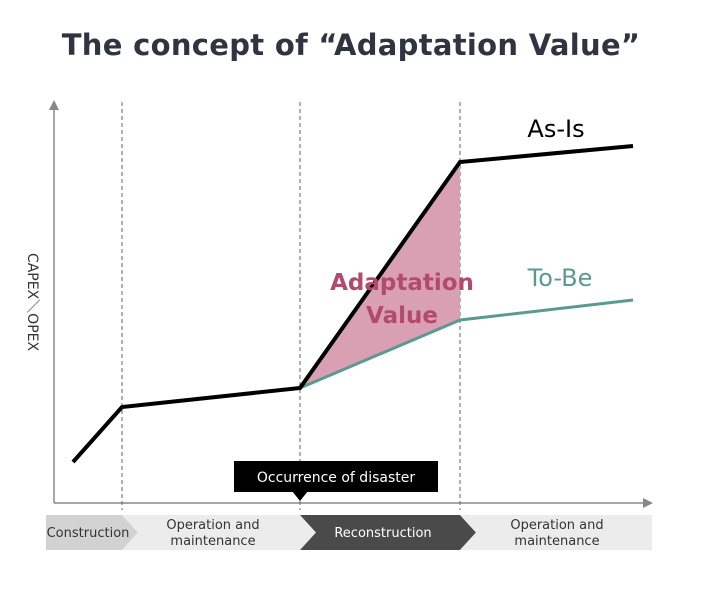  Describe the element at coordinates (212, 525) in the screenshot. I see `phase-label-operation-1-line1: Operation and` at that location.